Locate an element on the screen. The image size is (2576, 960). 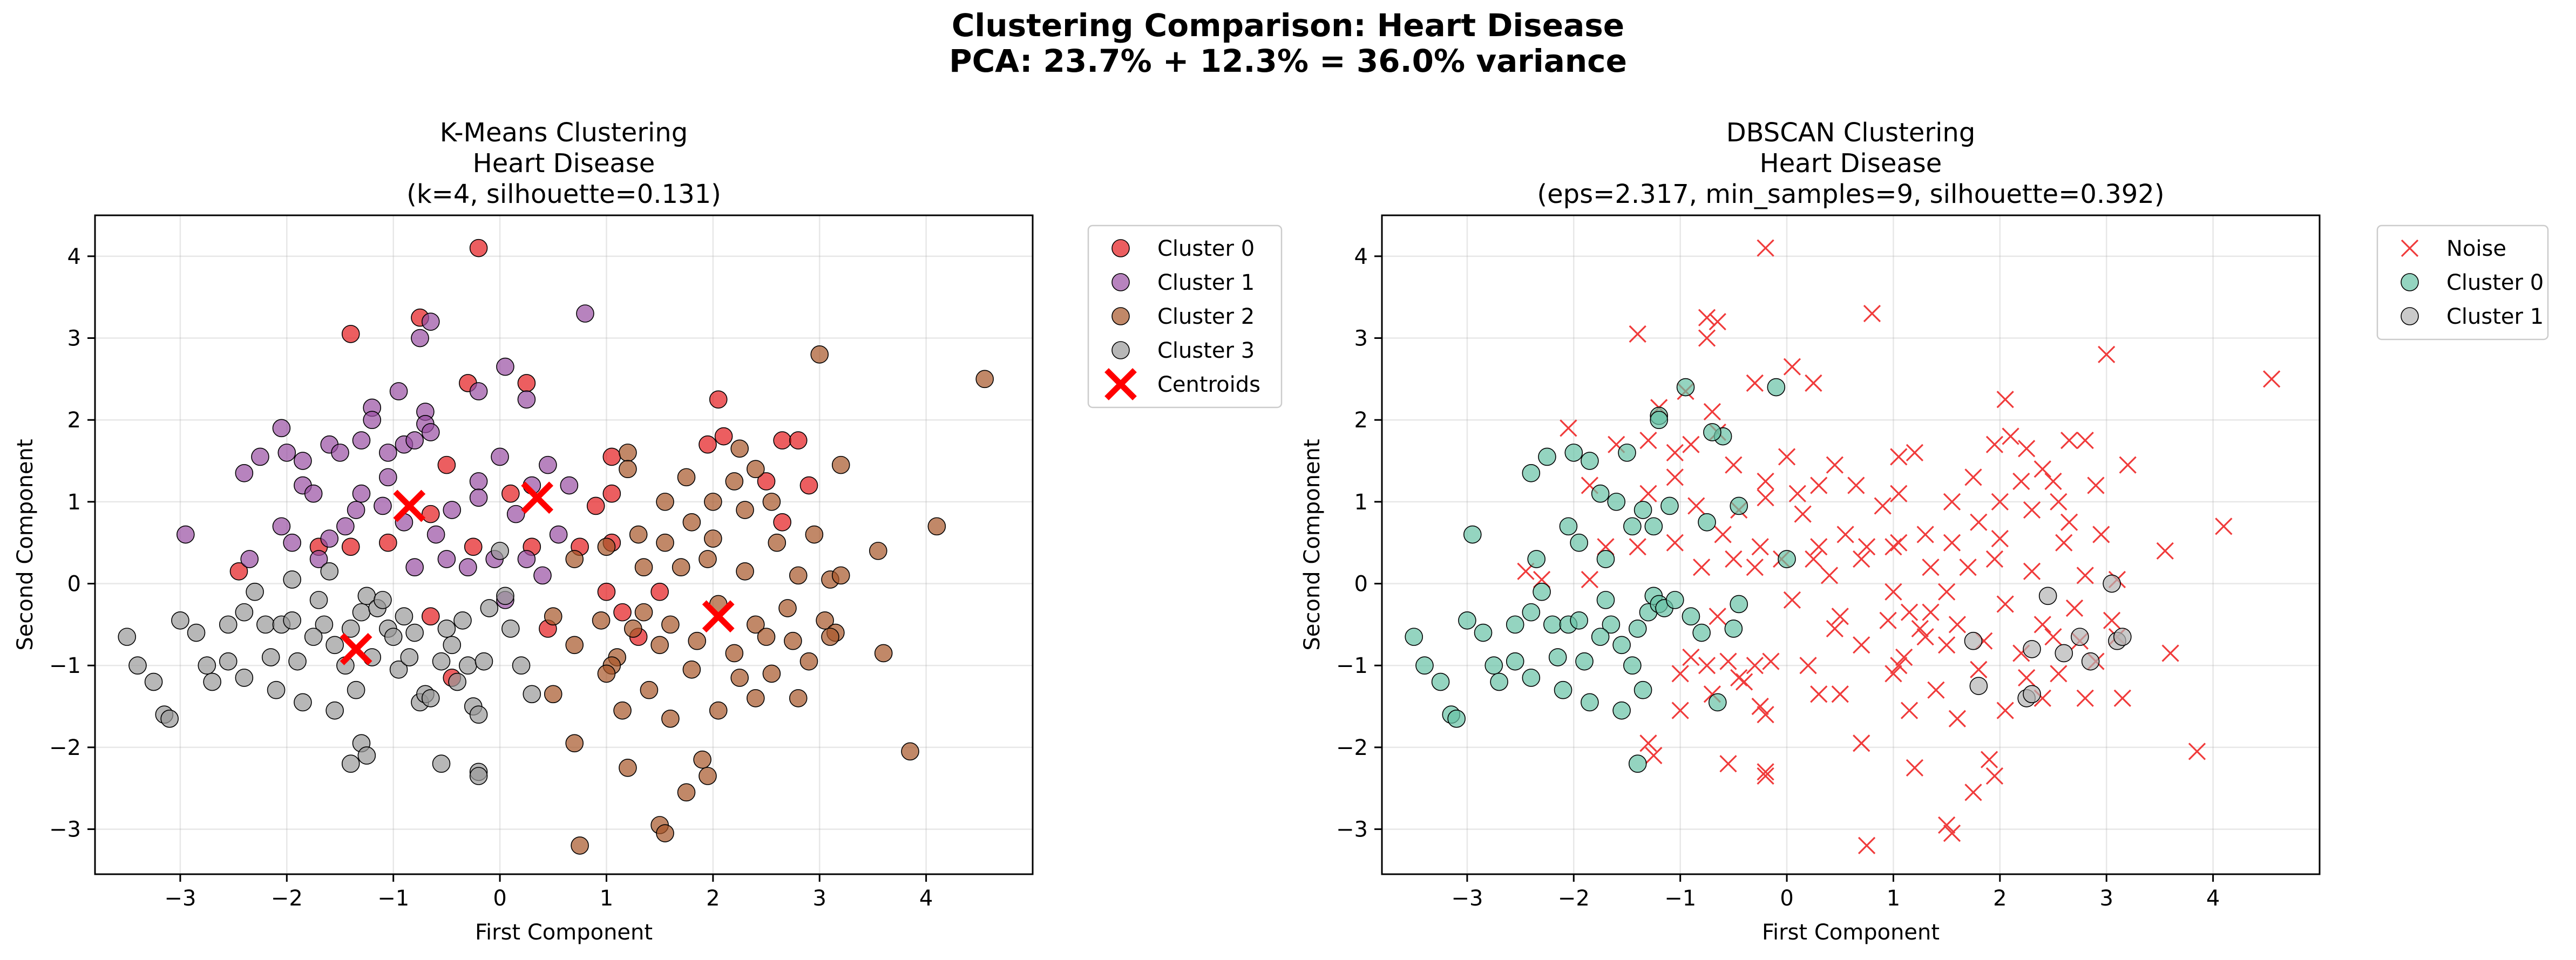
kmeans-xtick-label: 1 is located at coordinates (606, 898).